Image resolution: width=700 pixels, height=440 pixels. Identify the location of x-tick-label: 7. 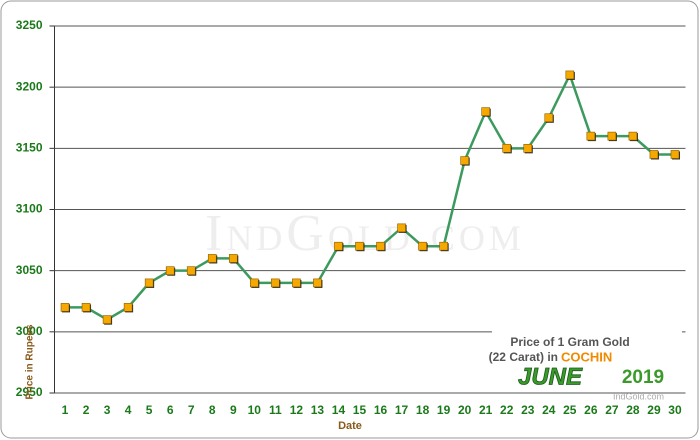
(191, 410).